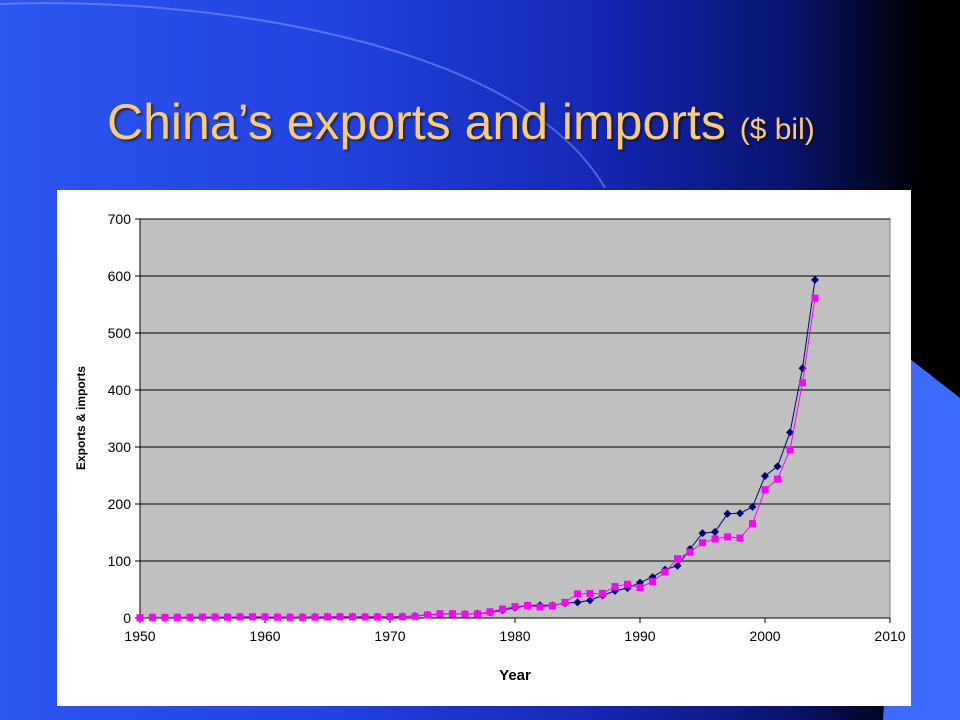 The image size is (960, 720). Describe the element at coordinates (264, 636) in the screenshot. I see `x-tick-label: 1960` at that location.